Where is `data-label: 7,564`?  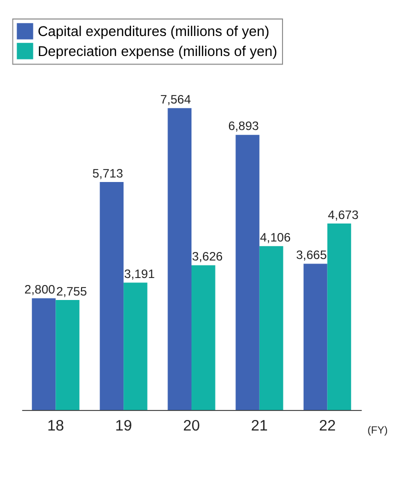
data-label: 7,564 is located at coordinates (176, 99).